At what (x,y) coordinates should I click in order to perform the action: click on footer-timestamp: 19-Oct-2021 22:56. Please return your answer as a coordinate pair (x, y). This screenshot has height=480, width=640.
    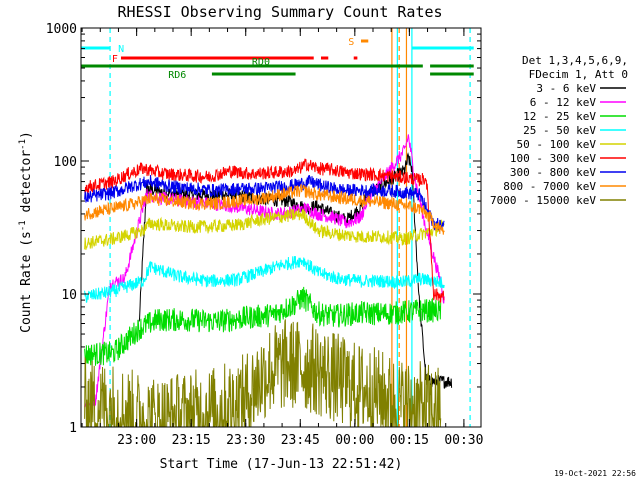
    Looking at the image, I should click on (595, 473).